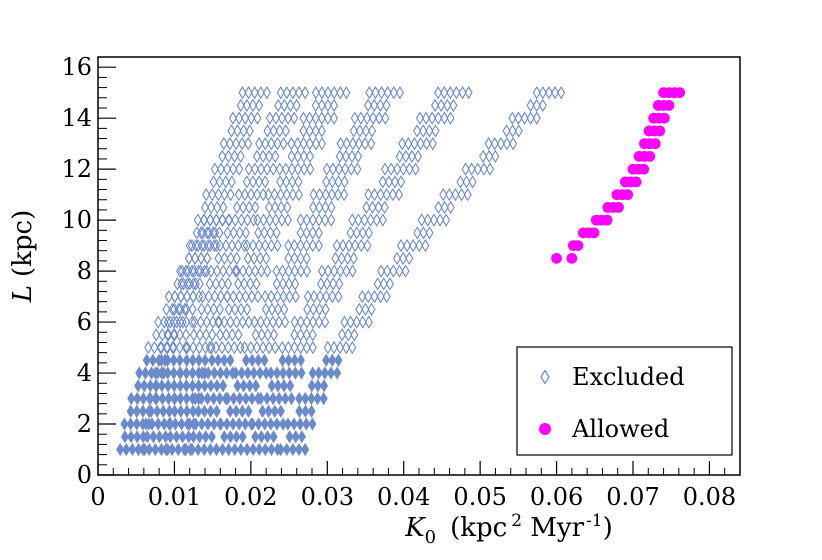 Image resolution: width=822 pixels, height=560 pixels. Describe the element at coordinates (545, 429) in the screenshot. I see `legend-marker-allowed` at that location.